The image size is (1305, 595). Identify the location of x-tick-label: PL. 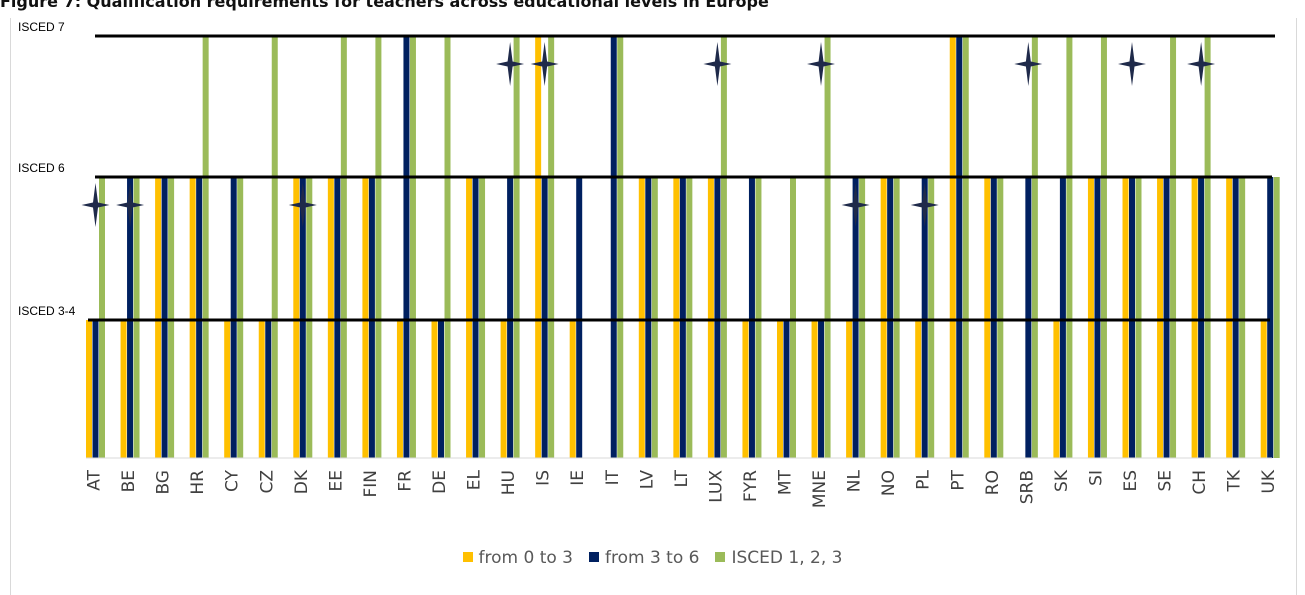
(924, 479).